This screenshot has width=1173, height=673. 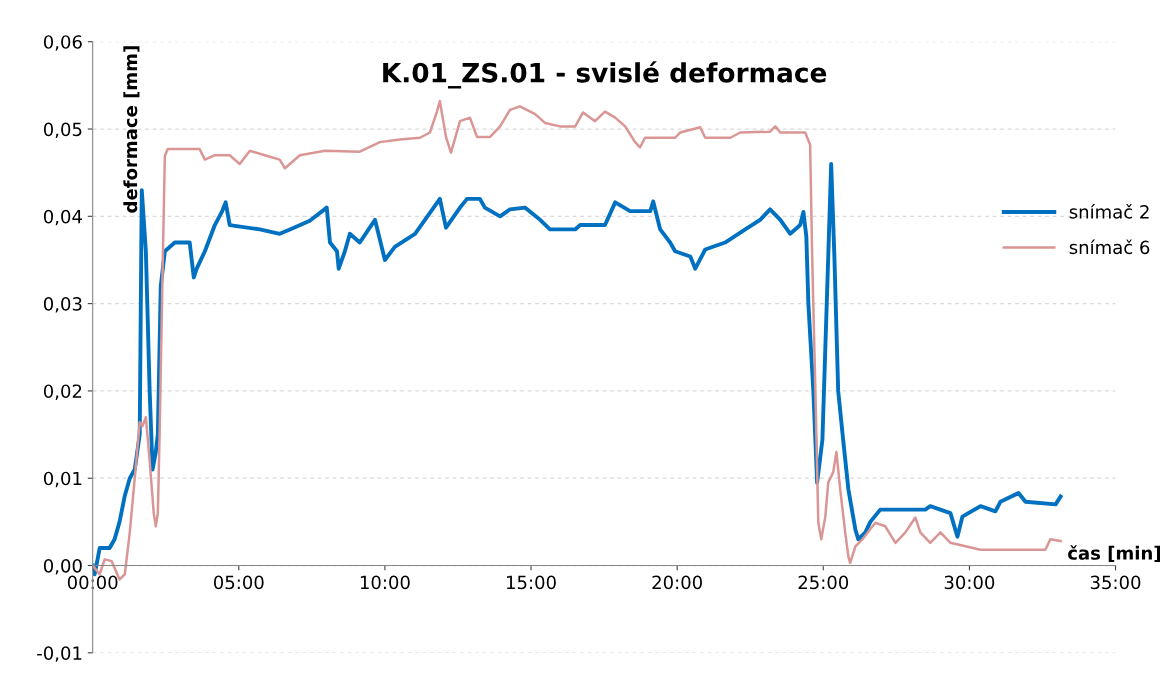 I want to click on x-tick-label: 05:00, so click(x=238, y=582).